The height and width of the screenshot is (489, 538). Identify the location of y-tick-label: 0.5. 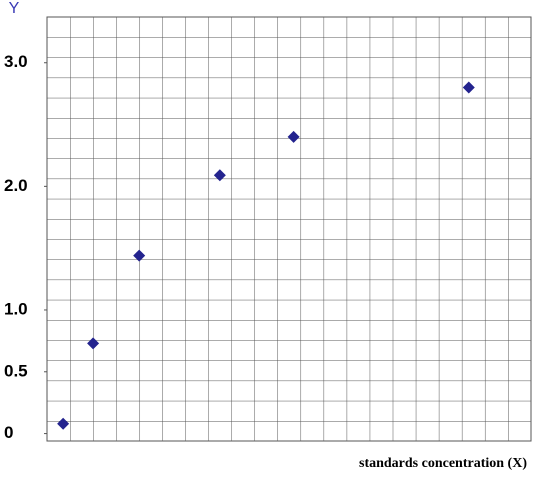
(16, 370).